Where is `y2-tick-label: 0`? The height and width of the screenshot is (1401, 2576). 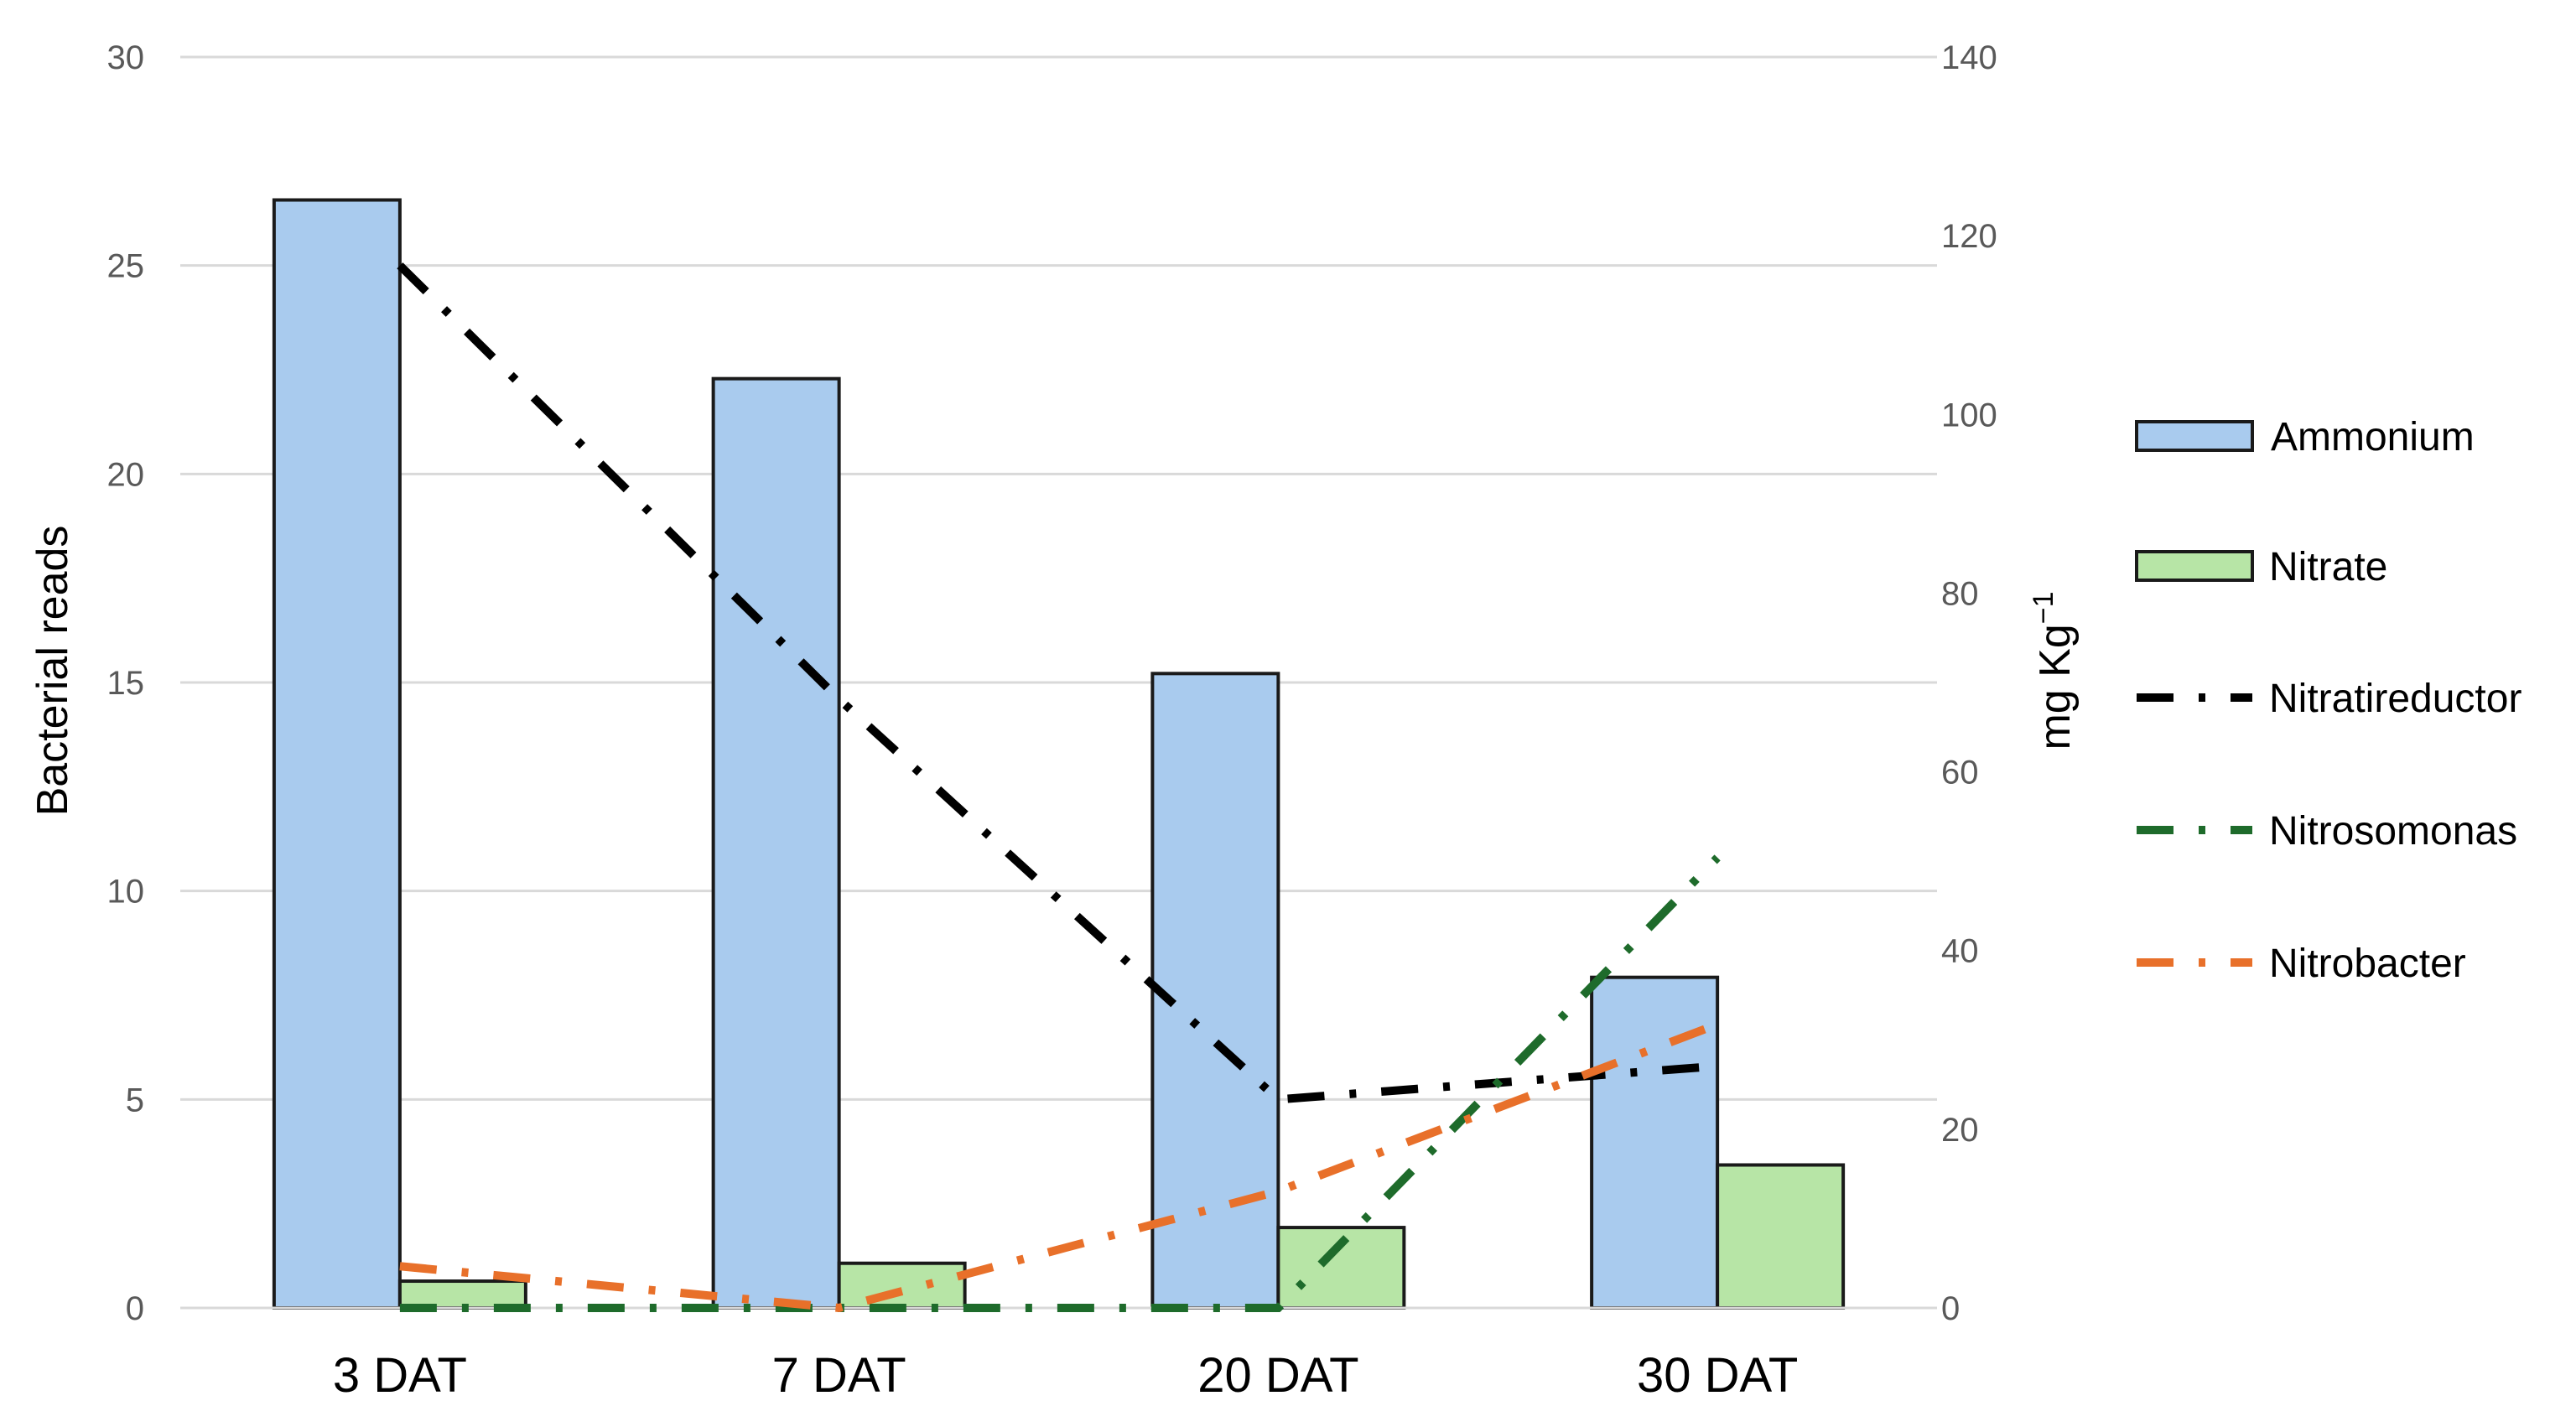 y2-tick-label: 0 is located at coordinates (1950, 1308).